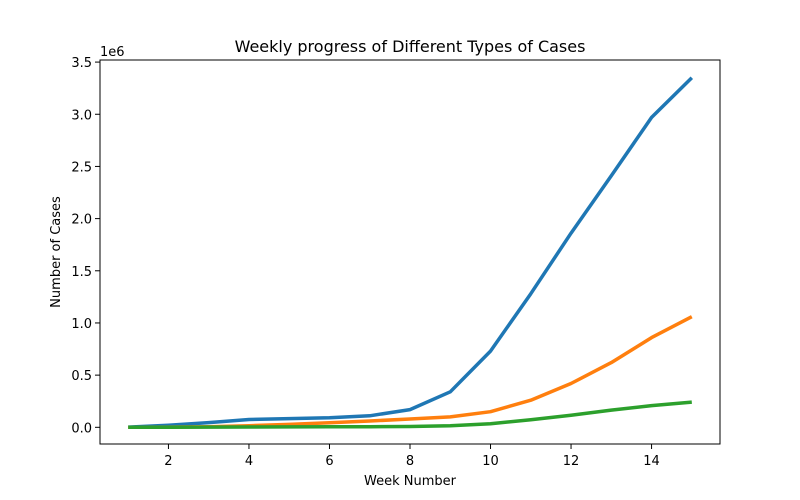 The width and height of the screenshot is (800, 500). I want to click on y-tick-label: 0.0, so click(81, 428).